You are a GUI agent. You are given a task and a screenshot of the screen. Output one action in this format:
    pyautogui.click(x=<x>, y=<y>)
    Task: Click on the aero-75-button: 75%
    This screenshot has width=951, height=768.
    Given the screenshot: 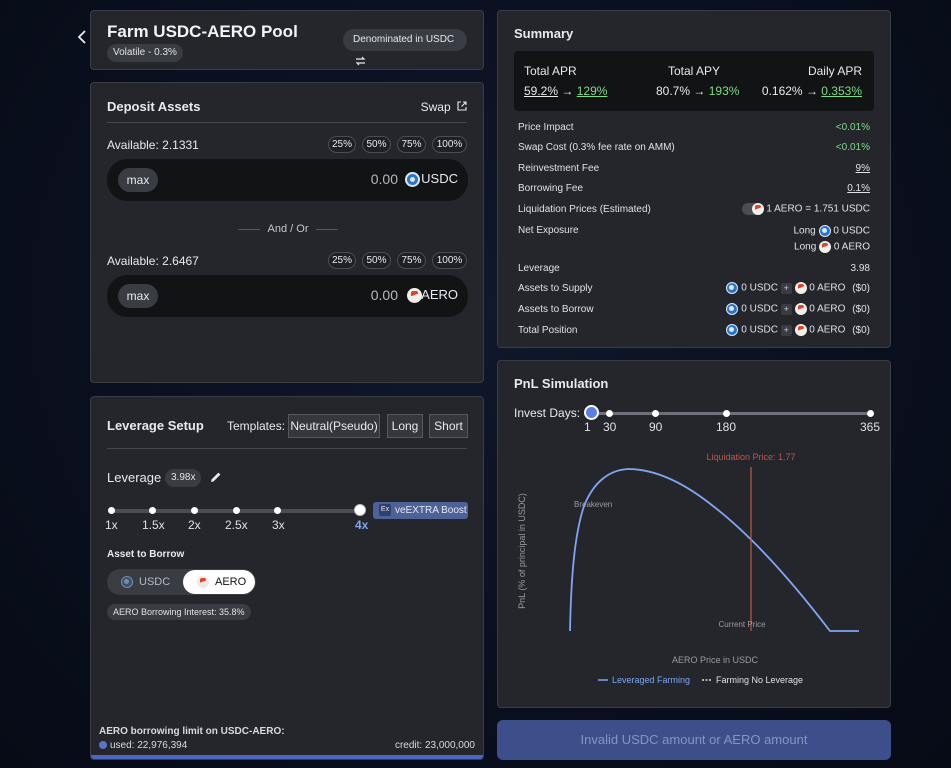 What is the action you would take?
    pyautogui.click(x=411, y=260)
    